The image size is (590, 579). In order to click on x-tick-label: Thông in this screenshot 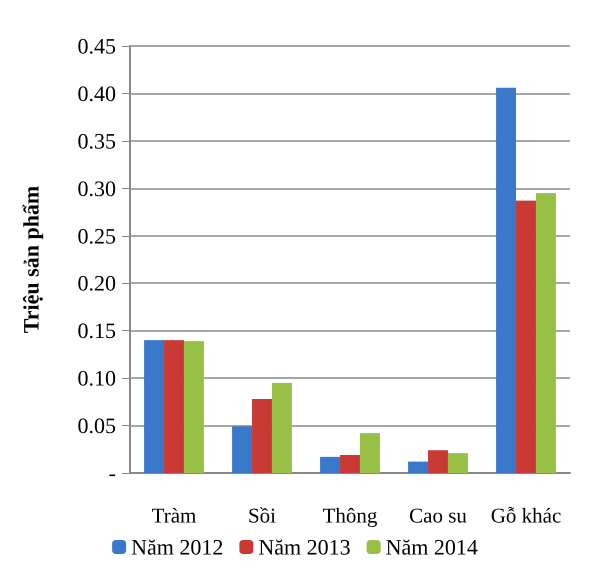, I will do `click(350, 516)`.